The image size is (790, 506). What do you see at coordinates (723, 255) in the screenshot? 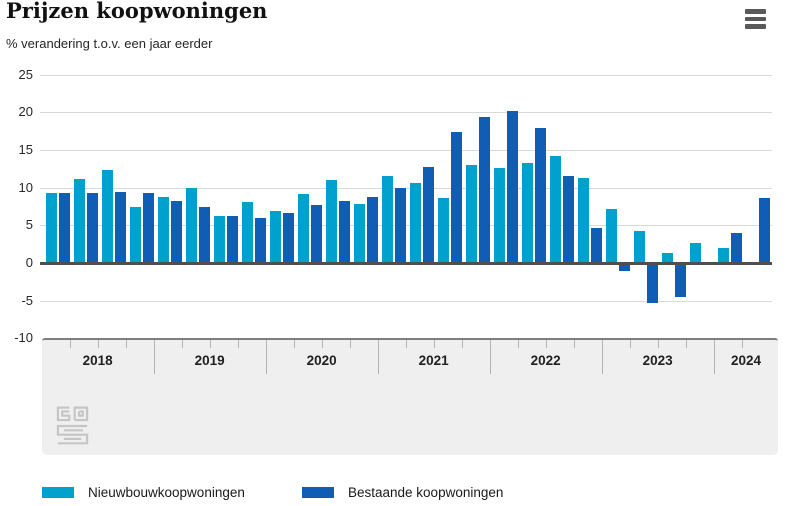
I see `bar-nieuwbouw-2024-K1` at bounding box center [723, 255].